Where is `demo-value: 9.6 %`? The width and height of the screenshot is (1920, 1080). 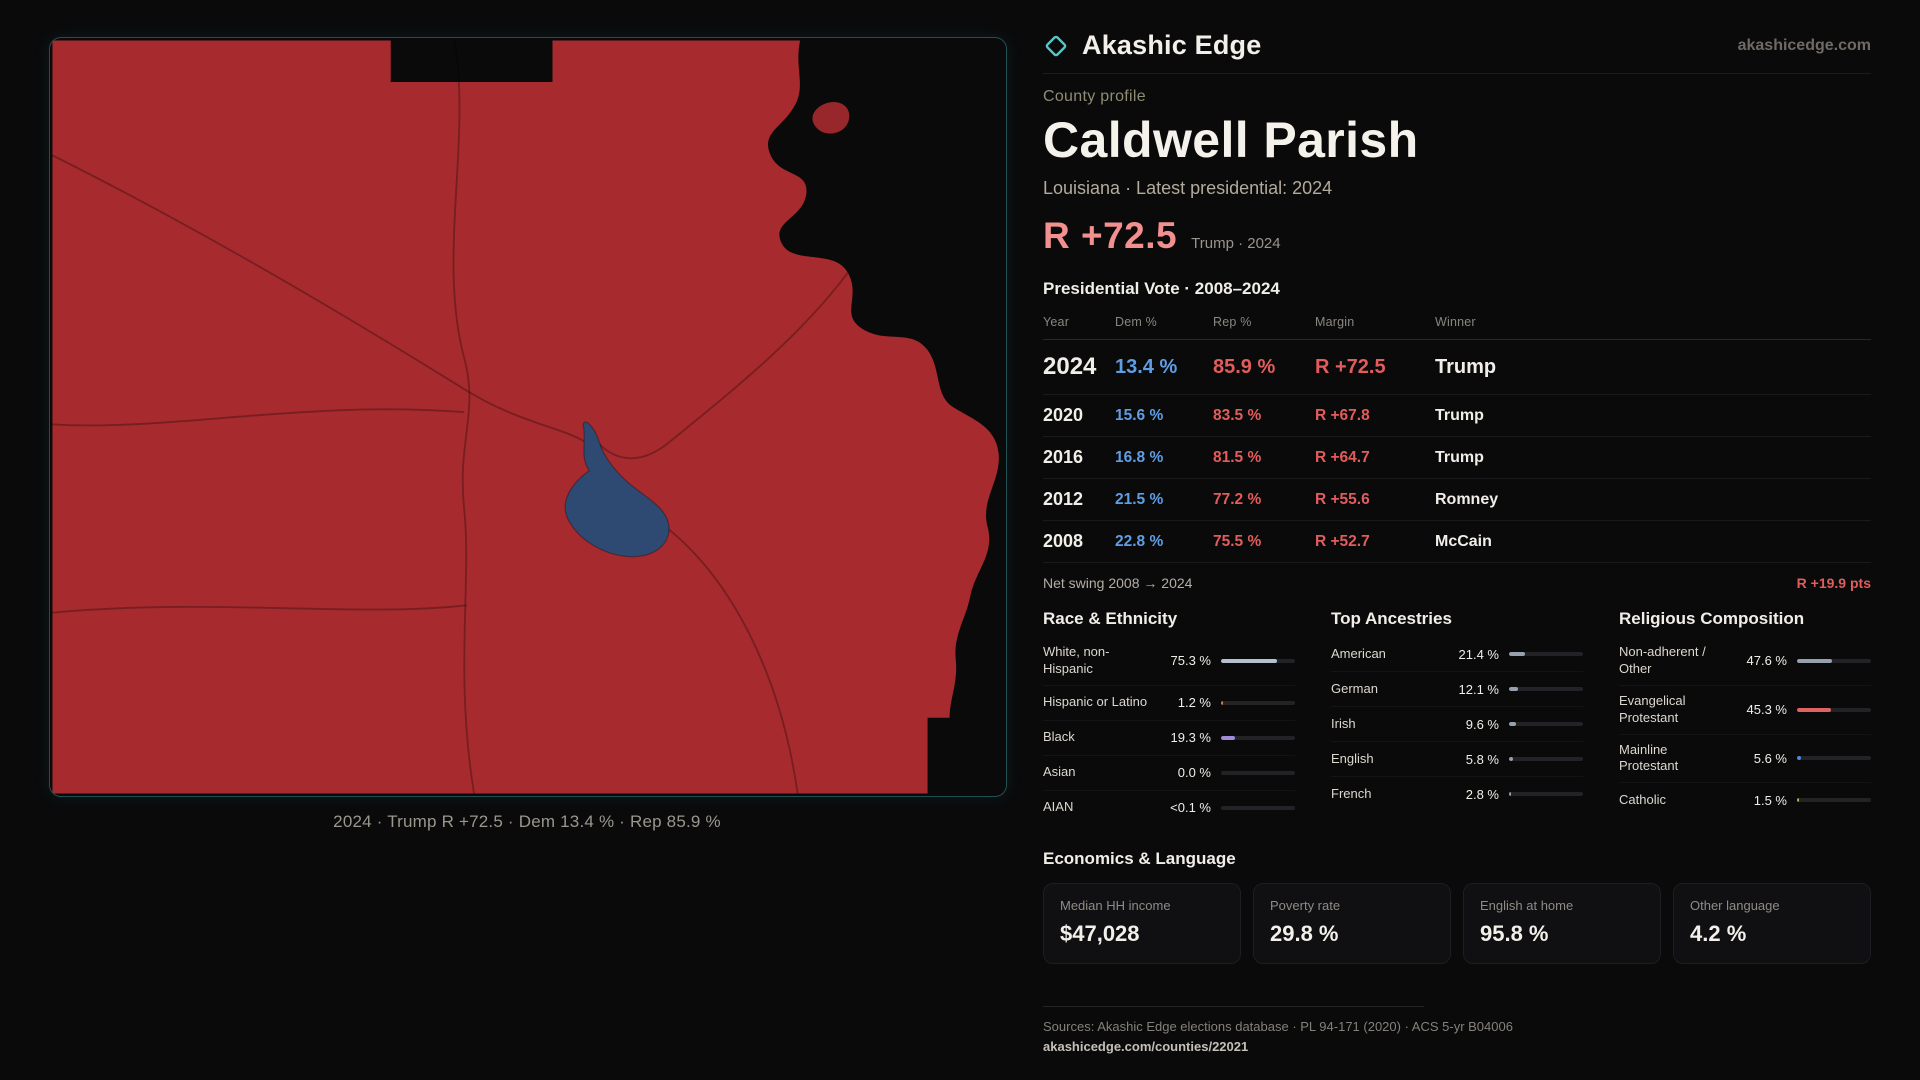
demo-value: 9.6 % is located at coordinates (1482, 724).